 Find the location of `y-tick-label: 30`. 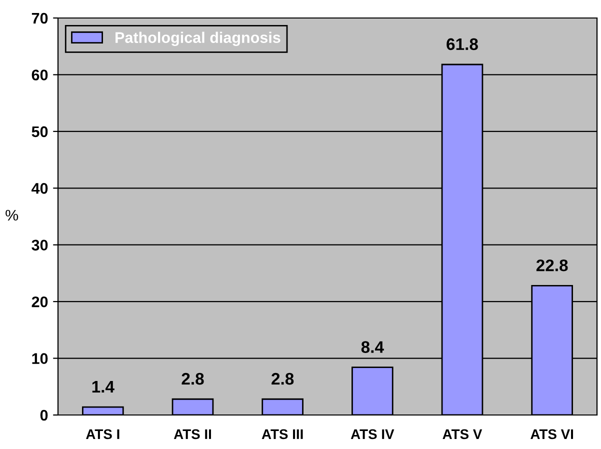

y-tick-label: 30 is located at coordinates (40, 245).